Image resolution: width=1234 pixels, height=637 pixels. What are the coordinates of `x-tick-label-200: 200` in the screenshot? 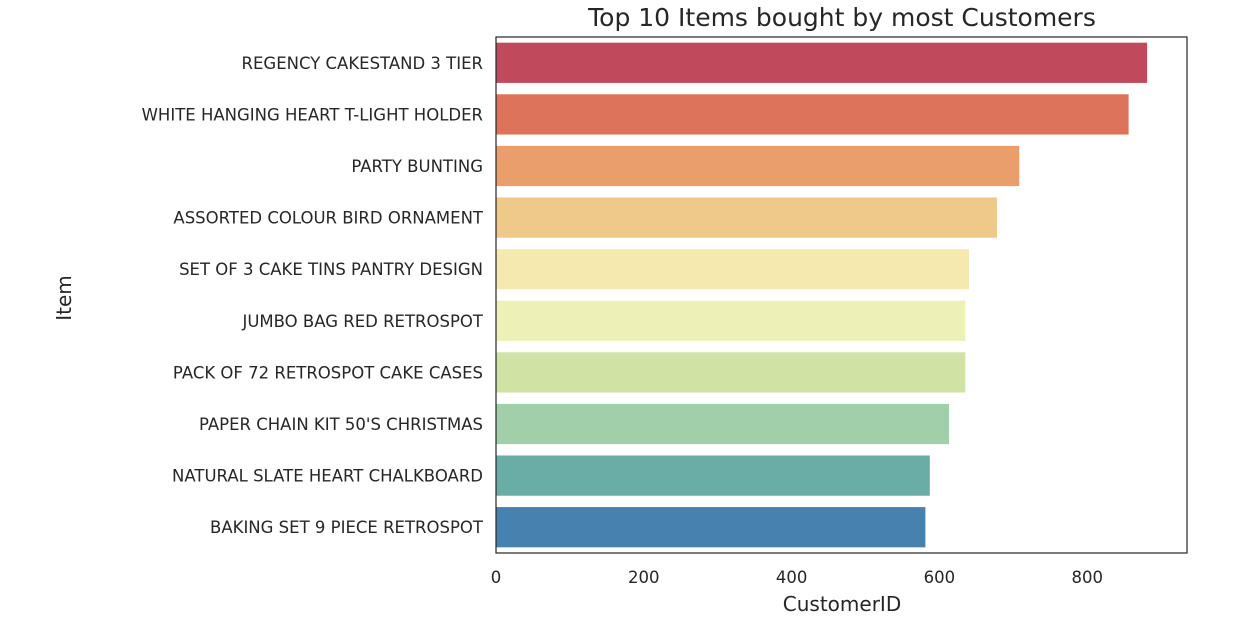 It's located at (644, 577).